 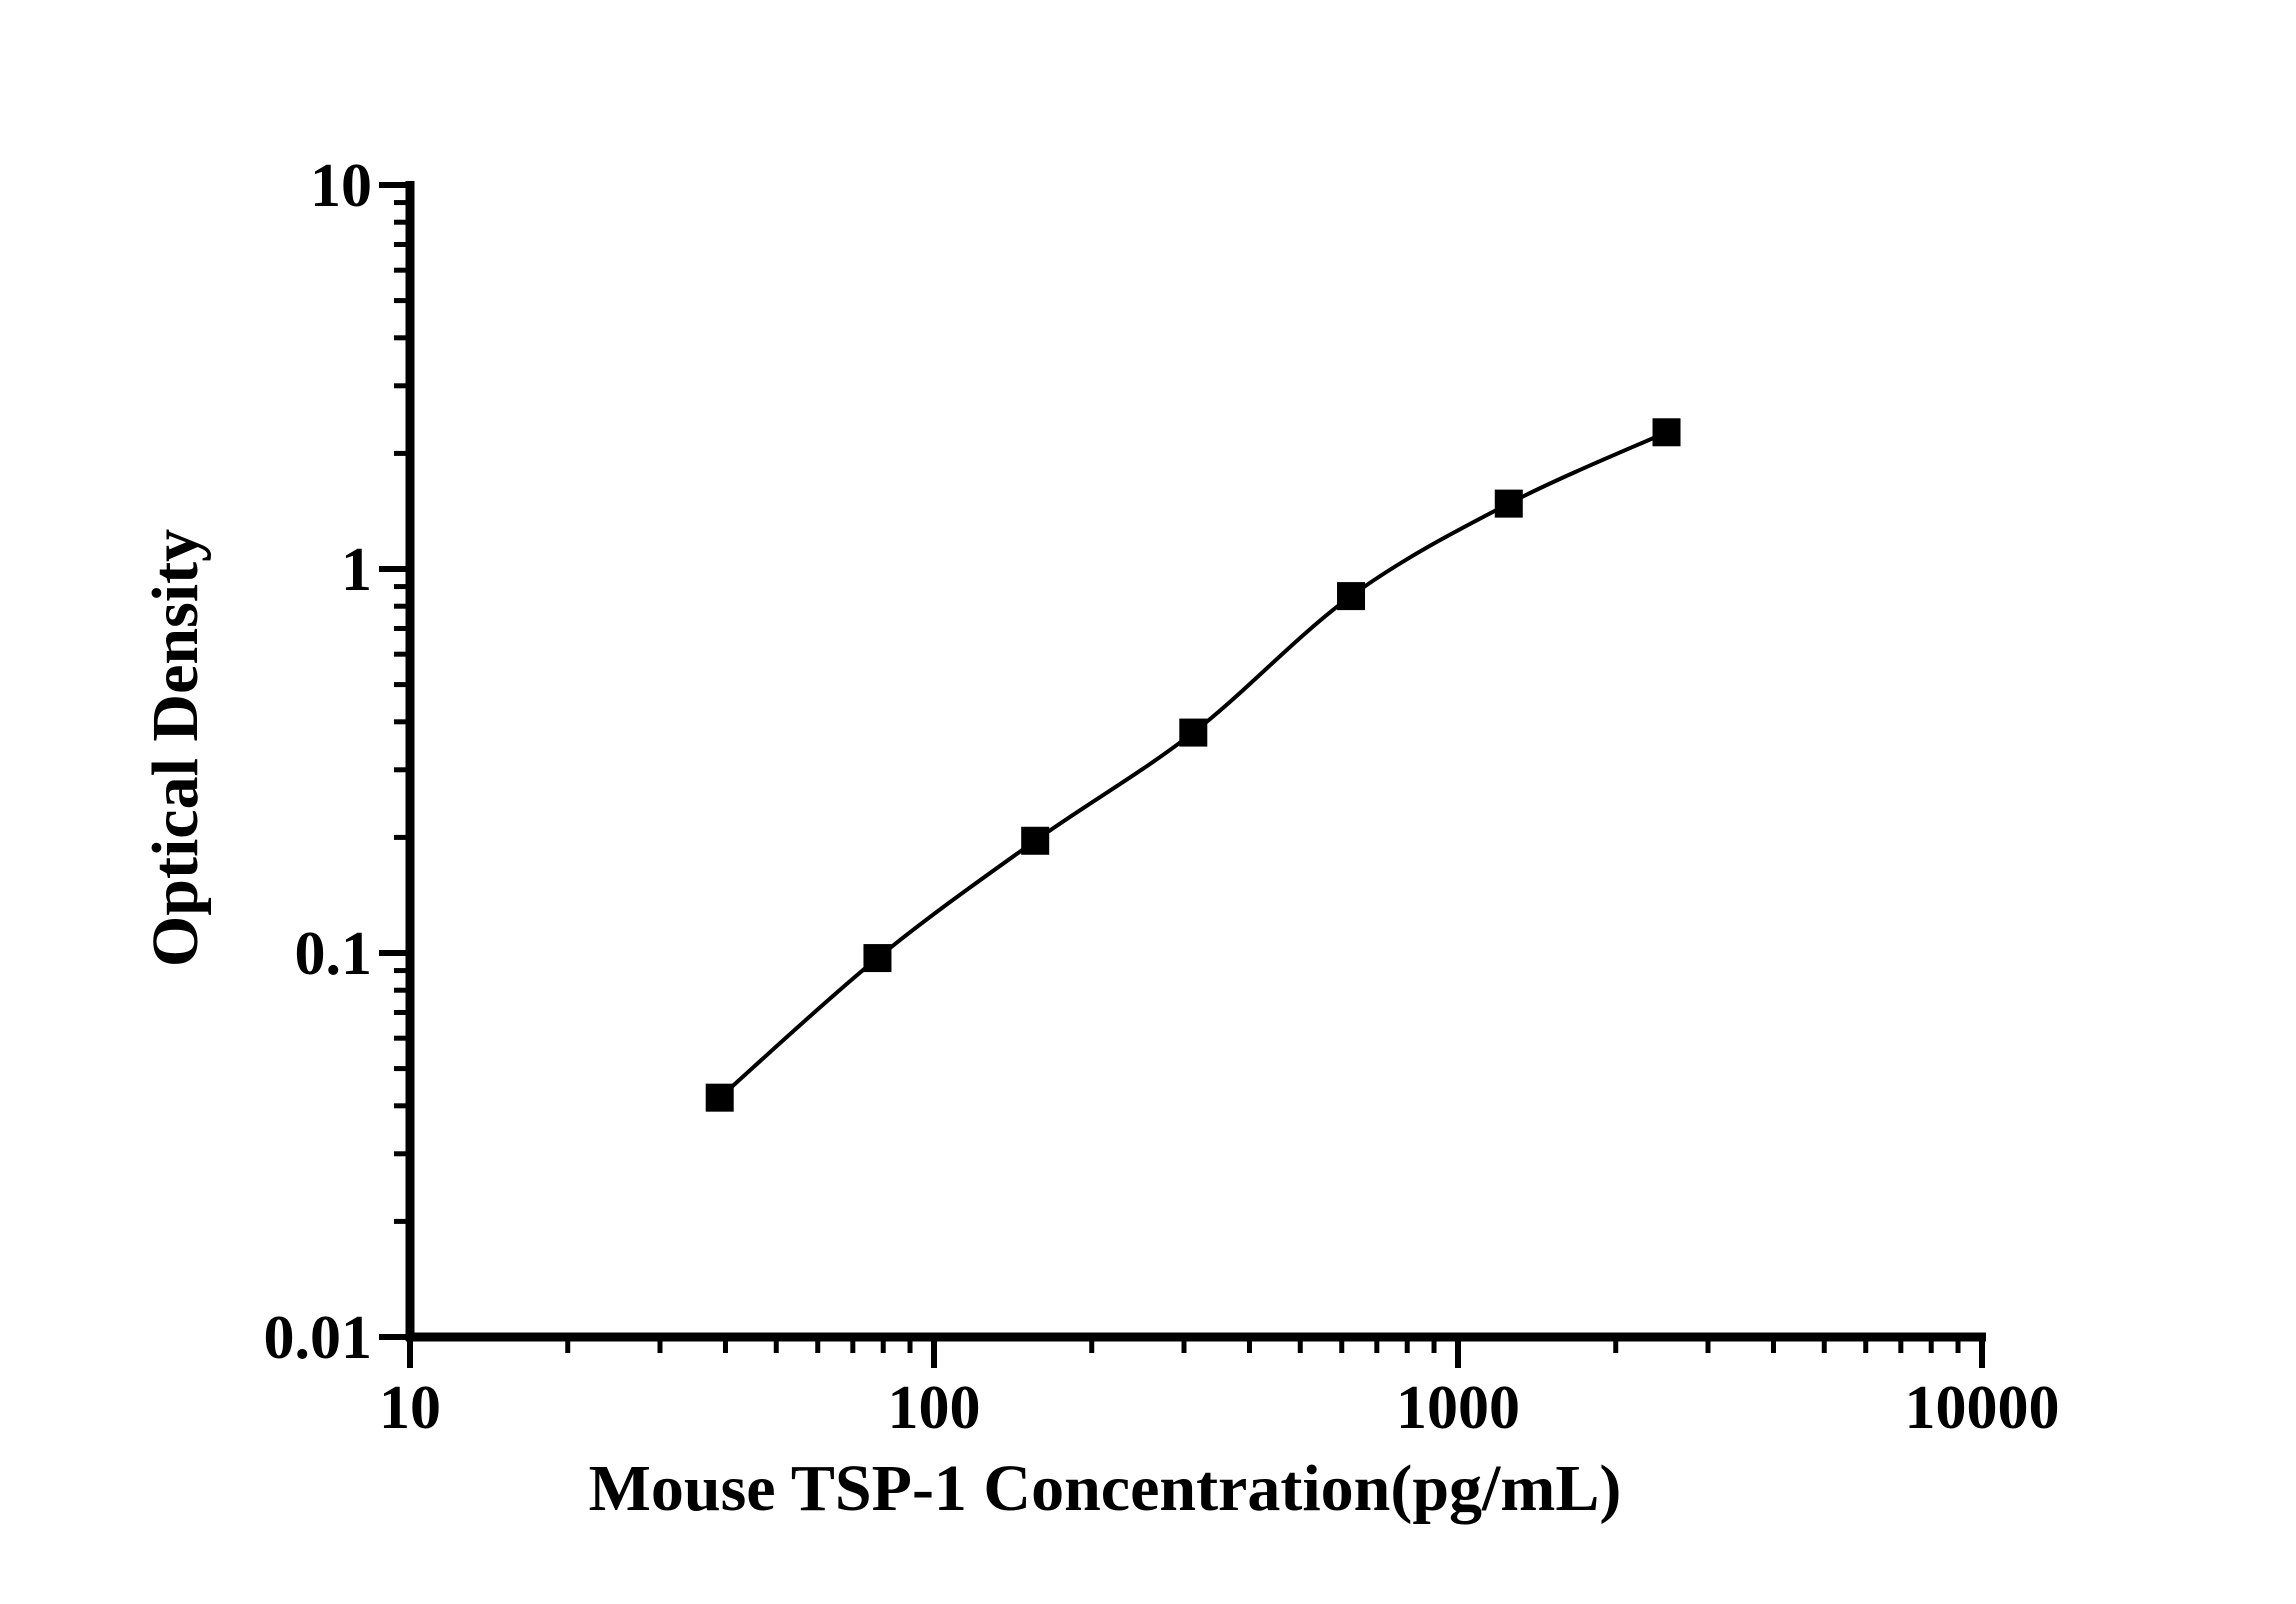 What do you see at coordinates (1458, 1408) in the screenshot?
I see `x-tick-label: 1000` at bounding box center [1458, 1408].